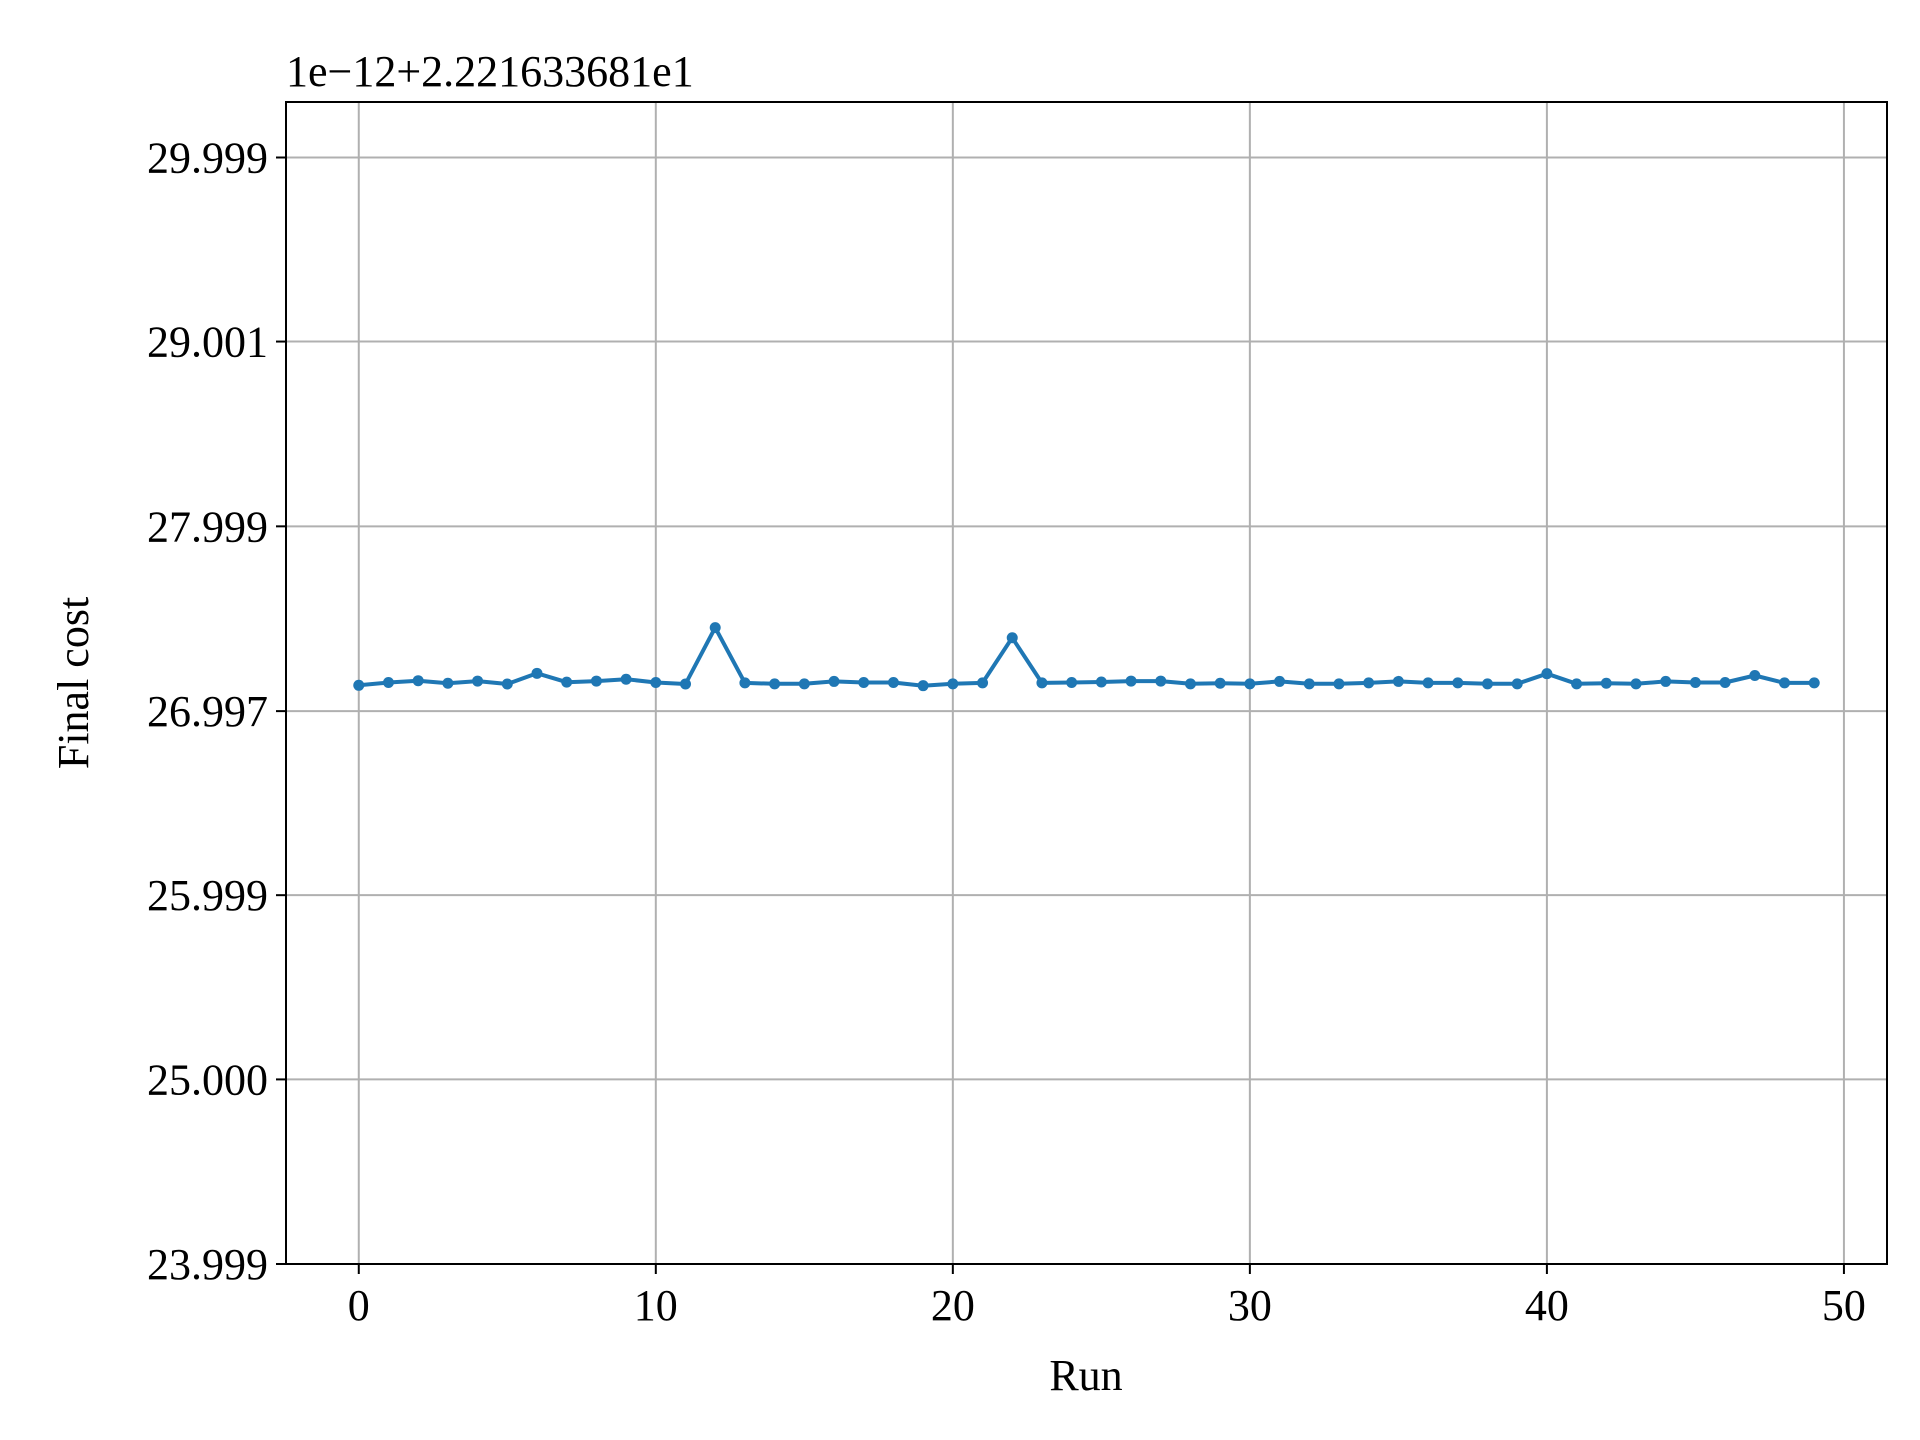 This screenshot has width=1920, height=1440. What do you see at coordinates (1250, 1305) in the screenshot?
I see `x-tick-label: 30` at bounding box center [1250, 1305].